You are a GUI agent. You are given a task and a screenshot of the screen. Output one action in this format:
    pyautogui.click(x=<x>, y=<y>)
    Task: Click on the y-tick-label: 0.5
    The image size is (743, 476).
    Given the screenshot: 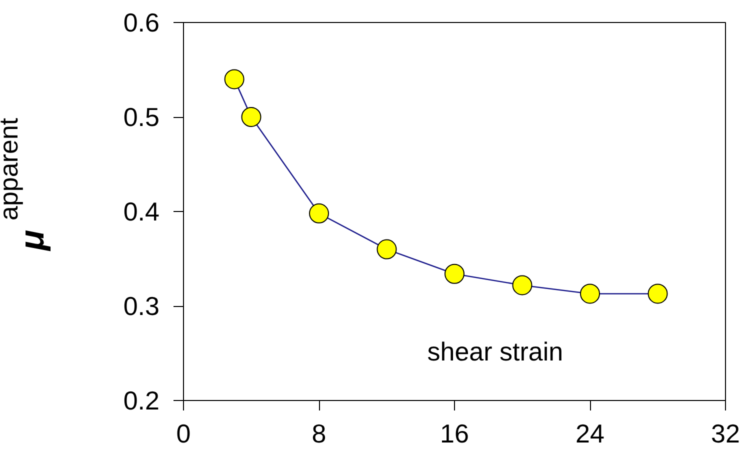 What is the action you would take?
    pyautogui.click(x=141, y=117)
    